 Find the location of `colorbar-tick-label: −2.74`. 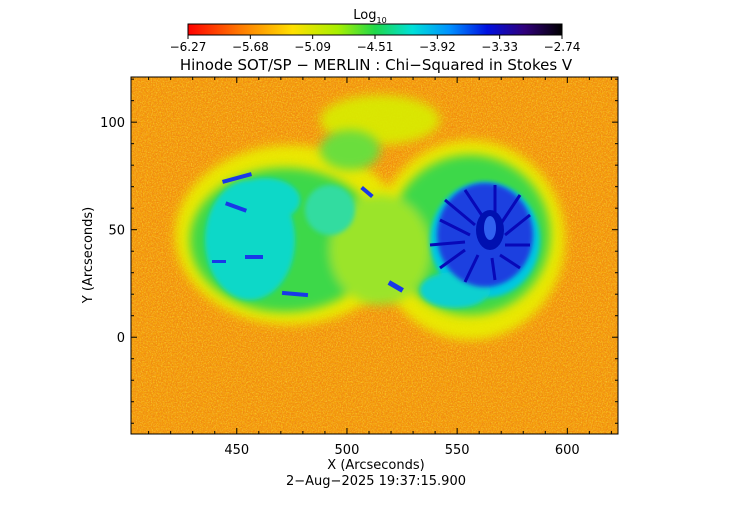

colorbar-tick-label: −2.74 is located at coordinates (562, 47).